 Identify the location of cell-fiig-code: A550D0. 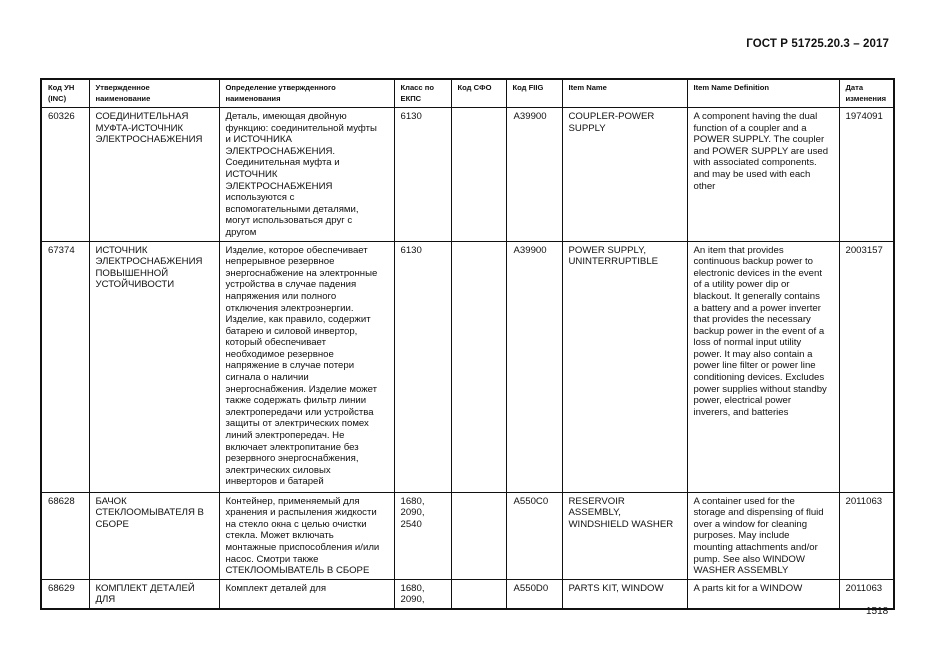
(534, 594).